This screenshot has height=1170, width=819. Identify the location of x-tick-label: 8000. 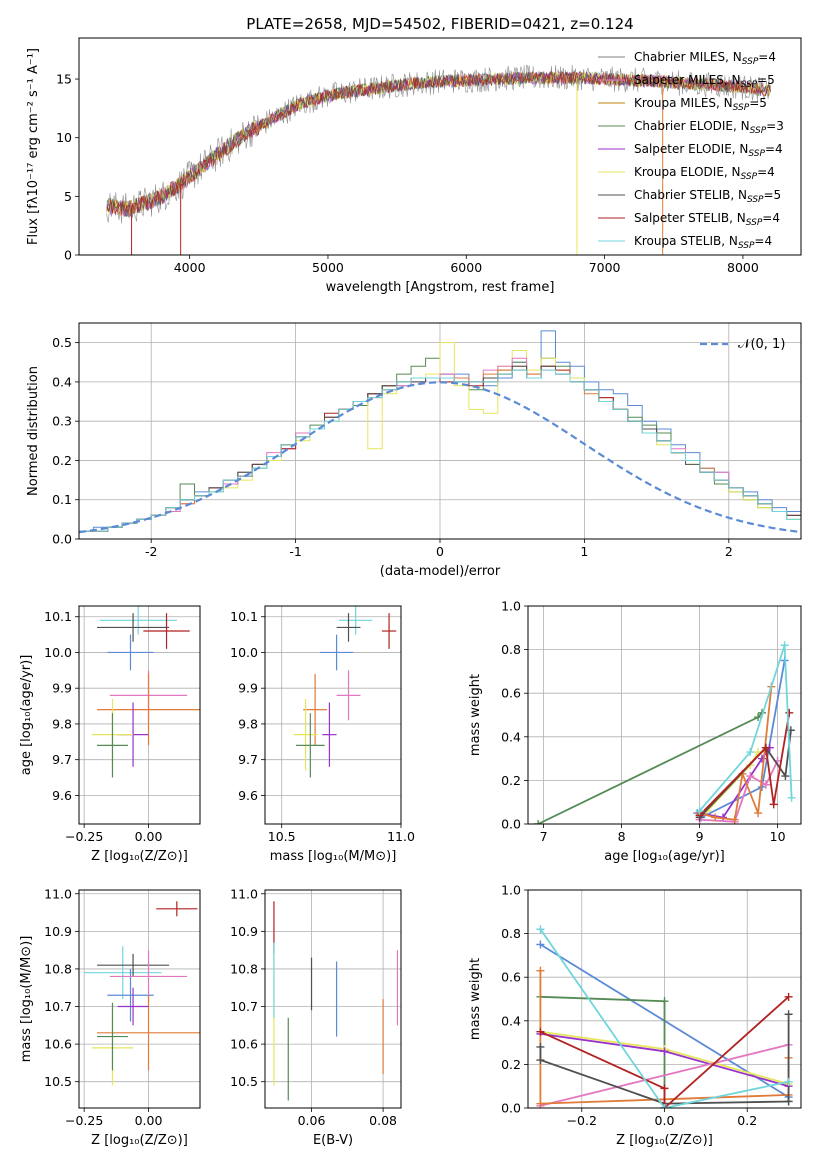
(743, 267).